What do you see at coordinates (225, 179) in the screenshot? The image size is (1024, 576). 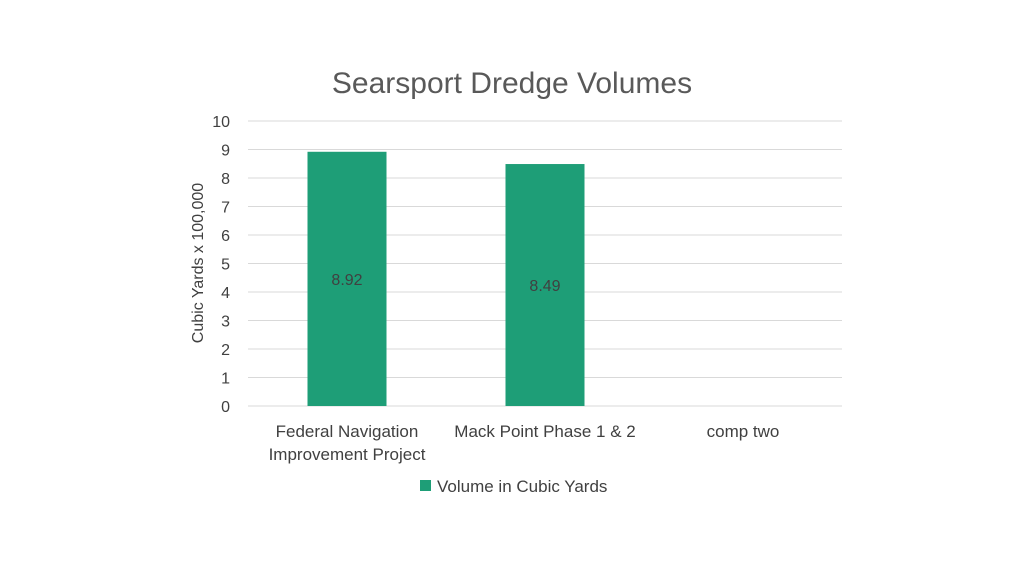 I see `y-tick-label: 8` at bounding box center [225, 179].